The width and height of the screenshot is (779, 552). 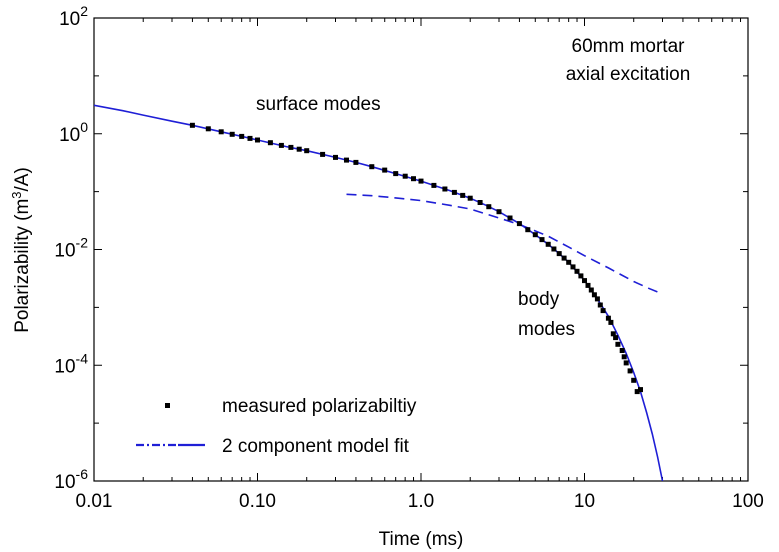 I want to click on y-axis-title: Polarizability (m3/A), so click(x=21, y=250).